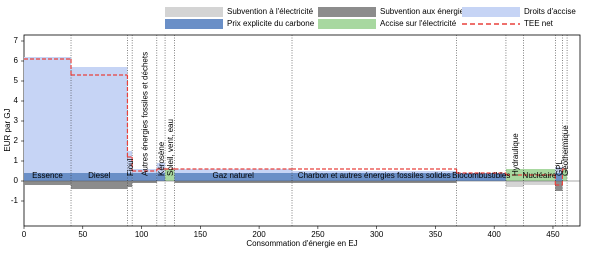 The image size is (596, 267). What do you see at coordinates (418, 23) in the screenshot?
I see `legend-label: Accise sur l'électricité` at bounding box center [418, 23].